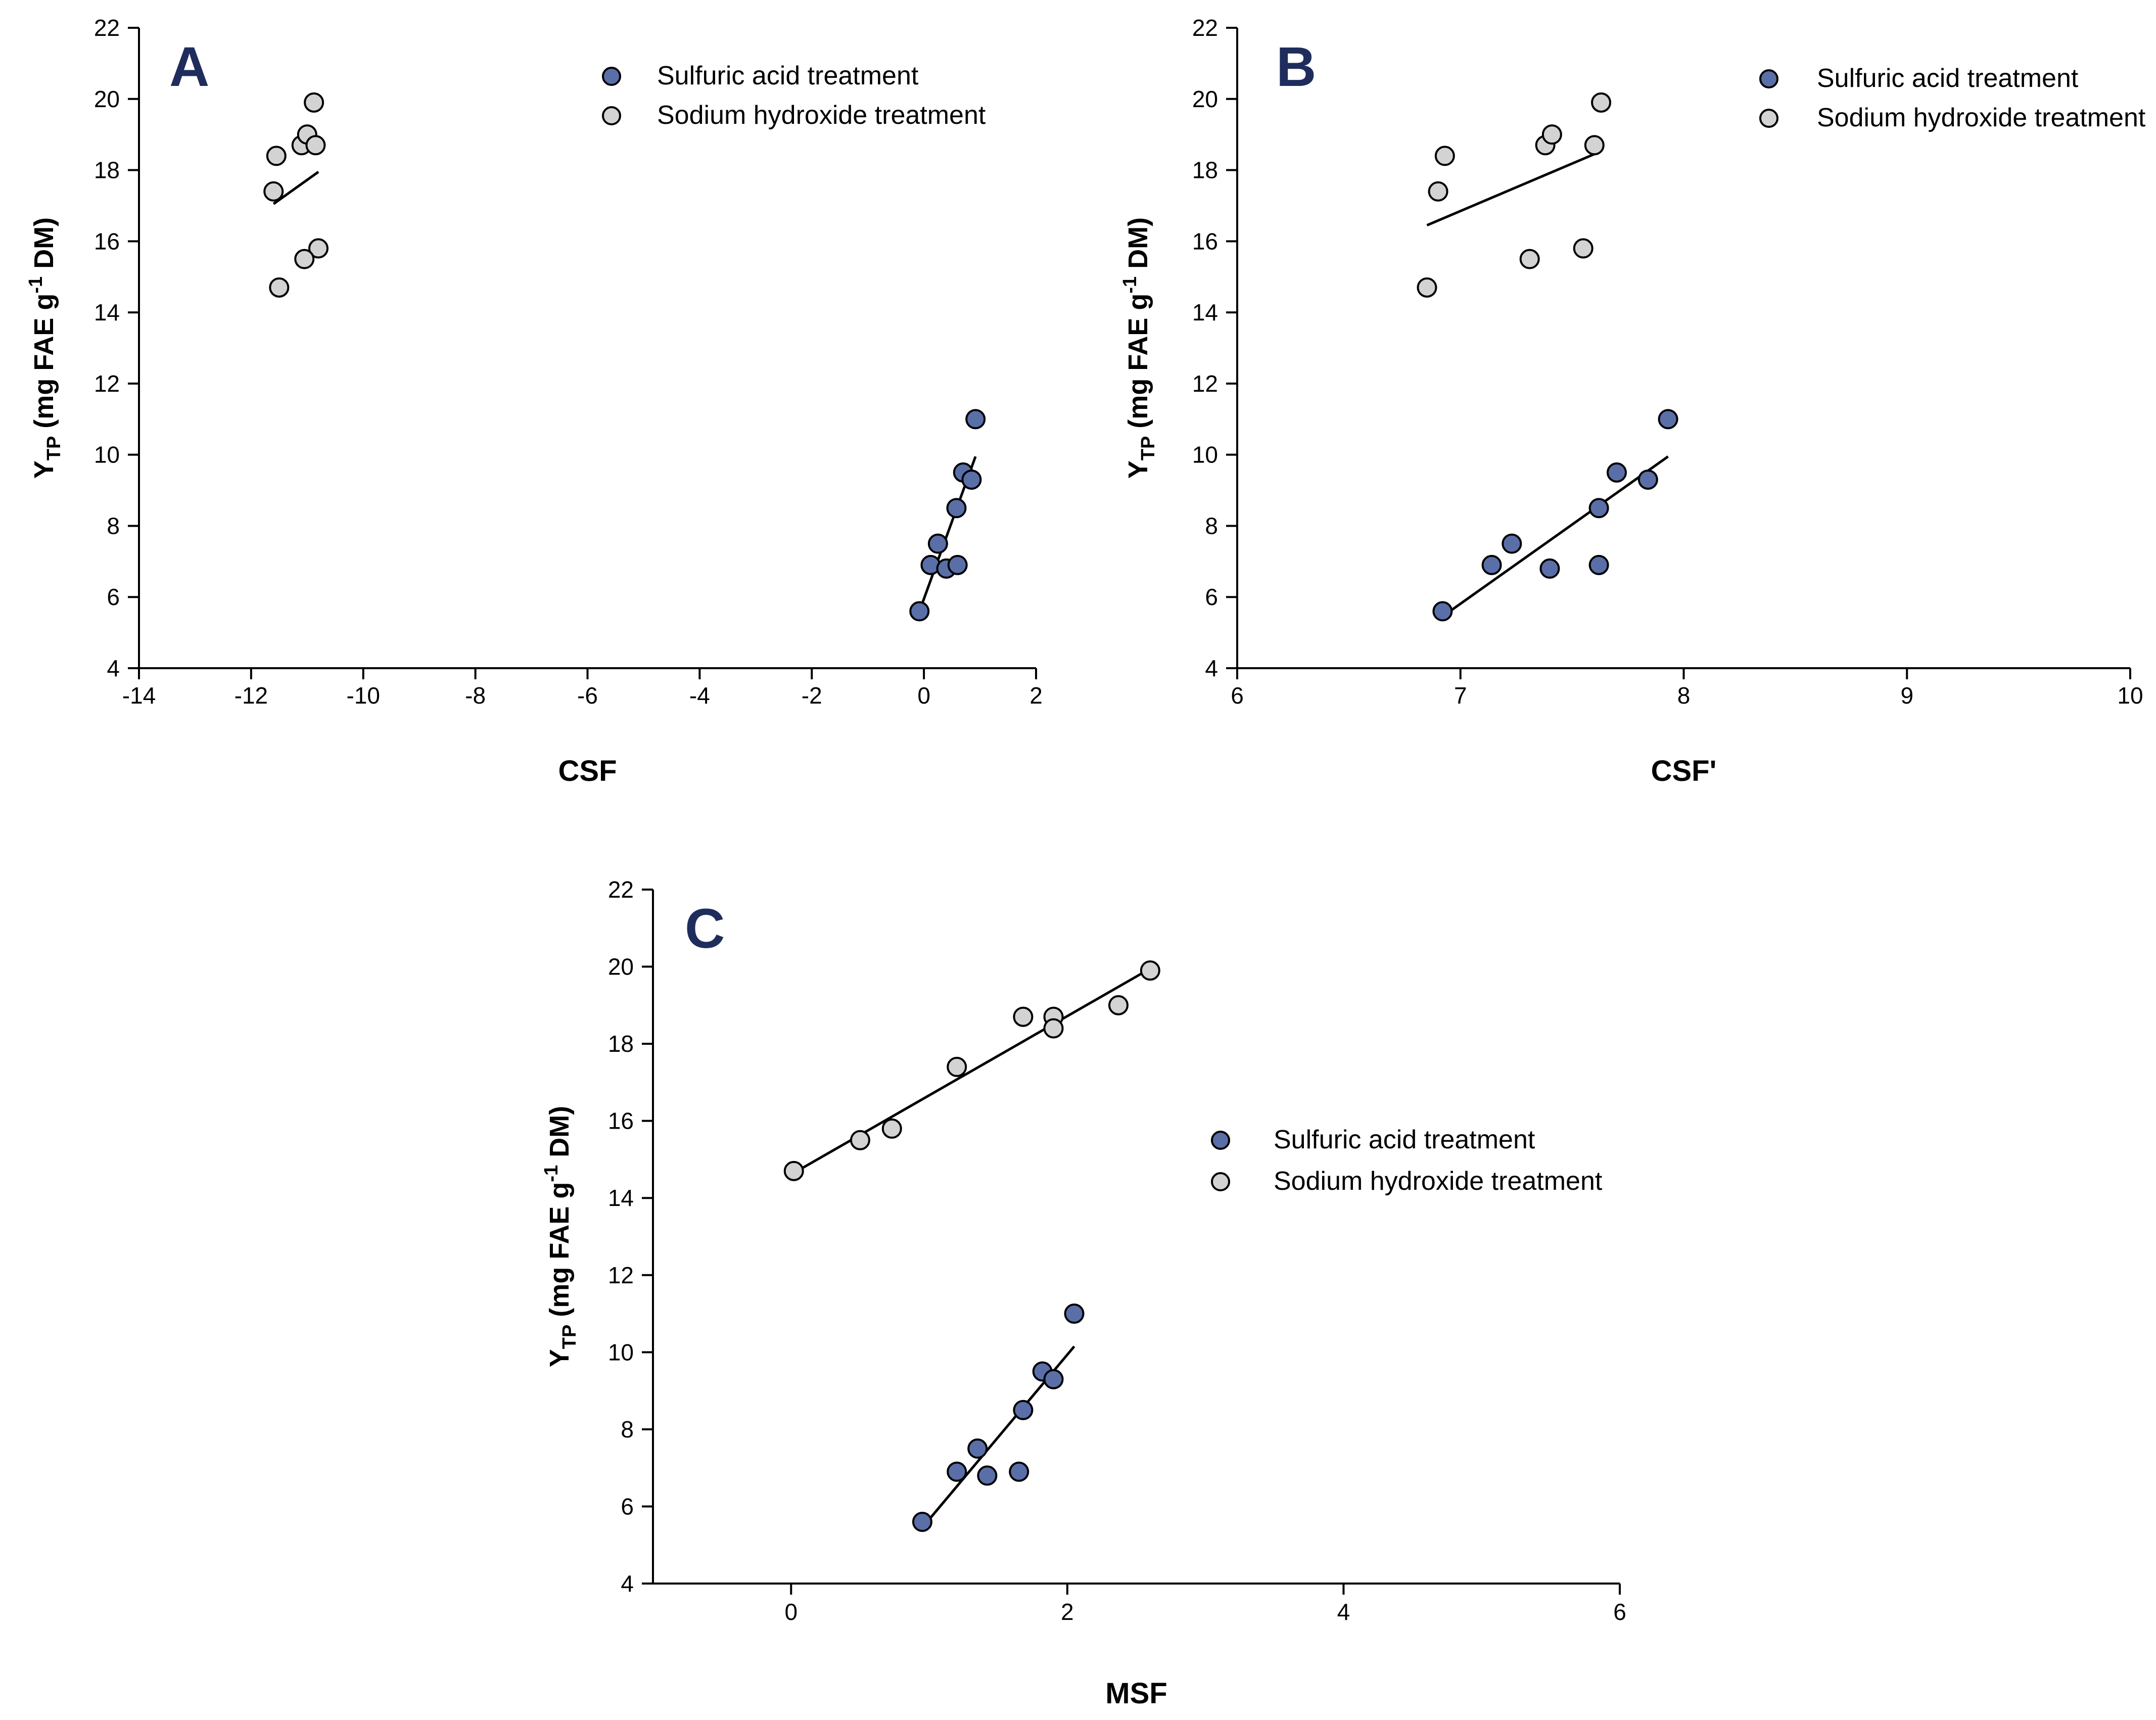 This screenshot has height=1720, width=2156. Describe the element at coordinates (923, 695) in the screenshot. I see `x-tick-label: 0` at that location.